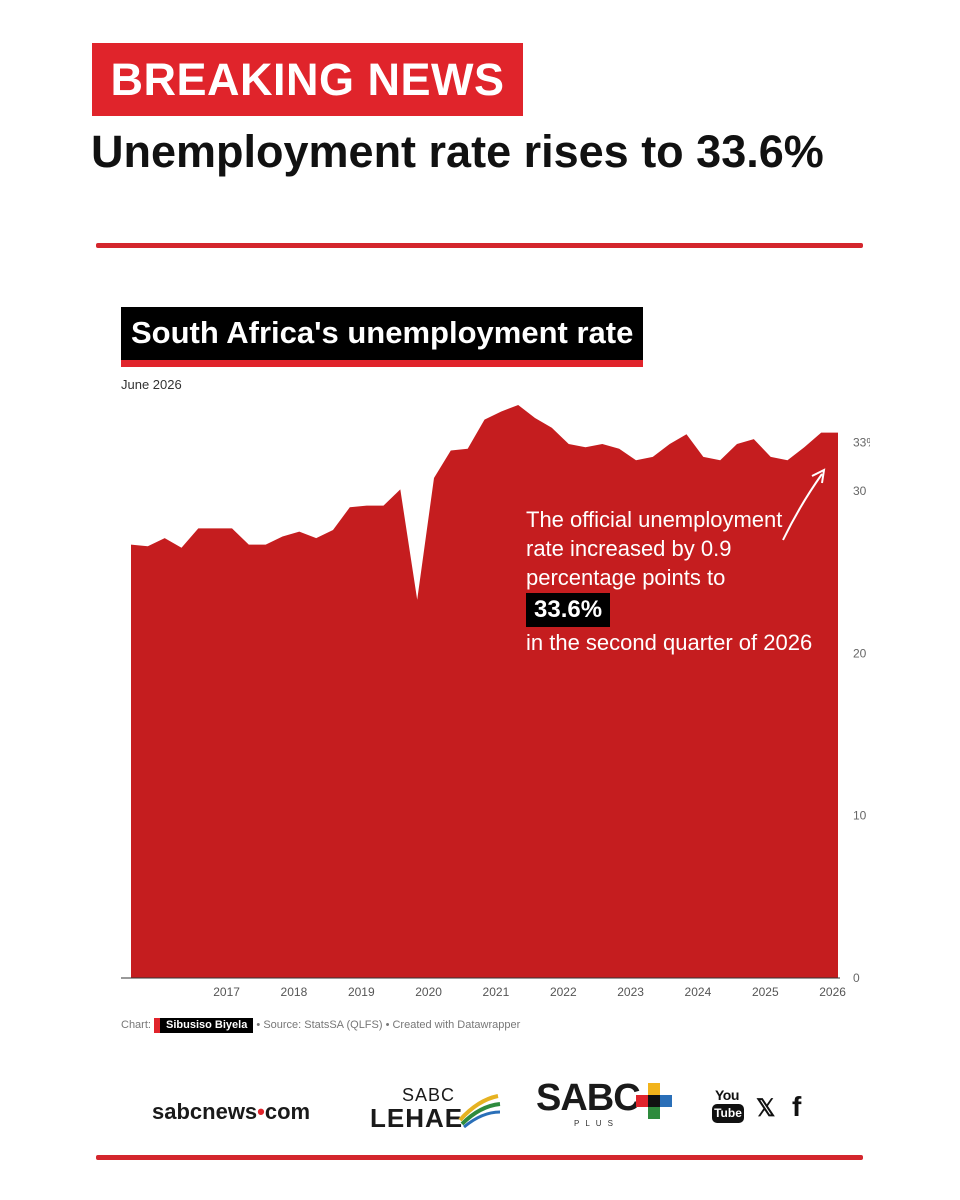 This screenshot has width=960, height=1200. I want to click on x-tick-label: 2020, so click(428, 992).